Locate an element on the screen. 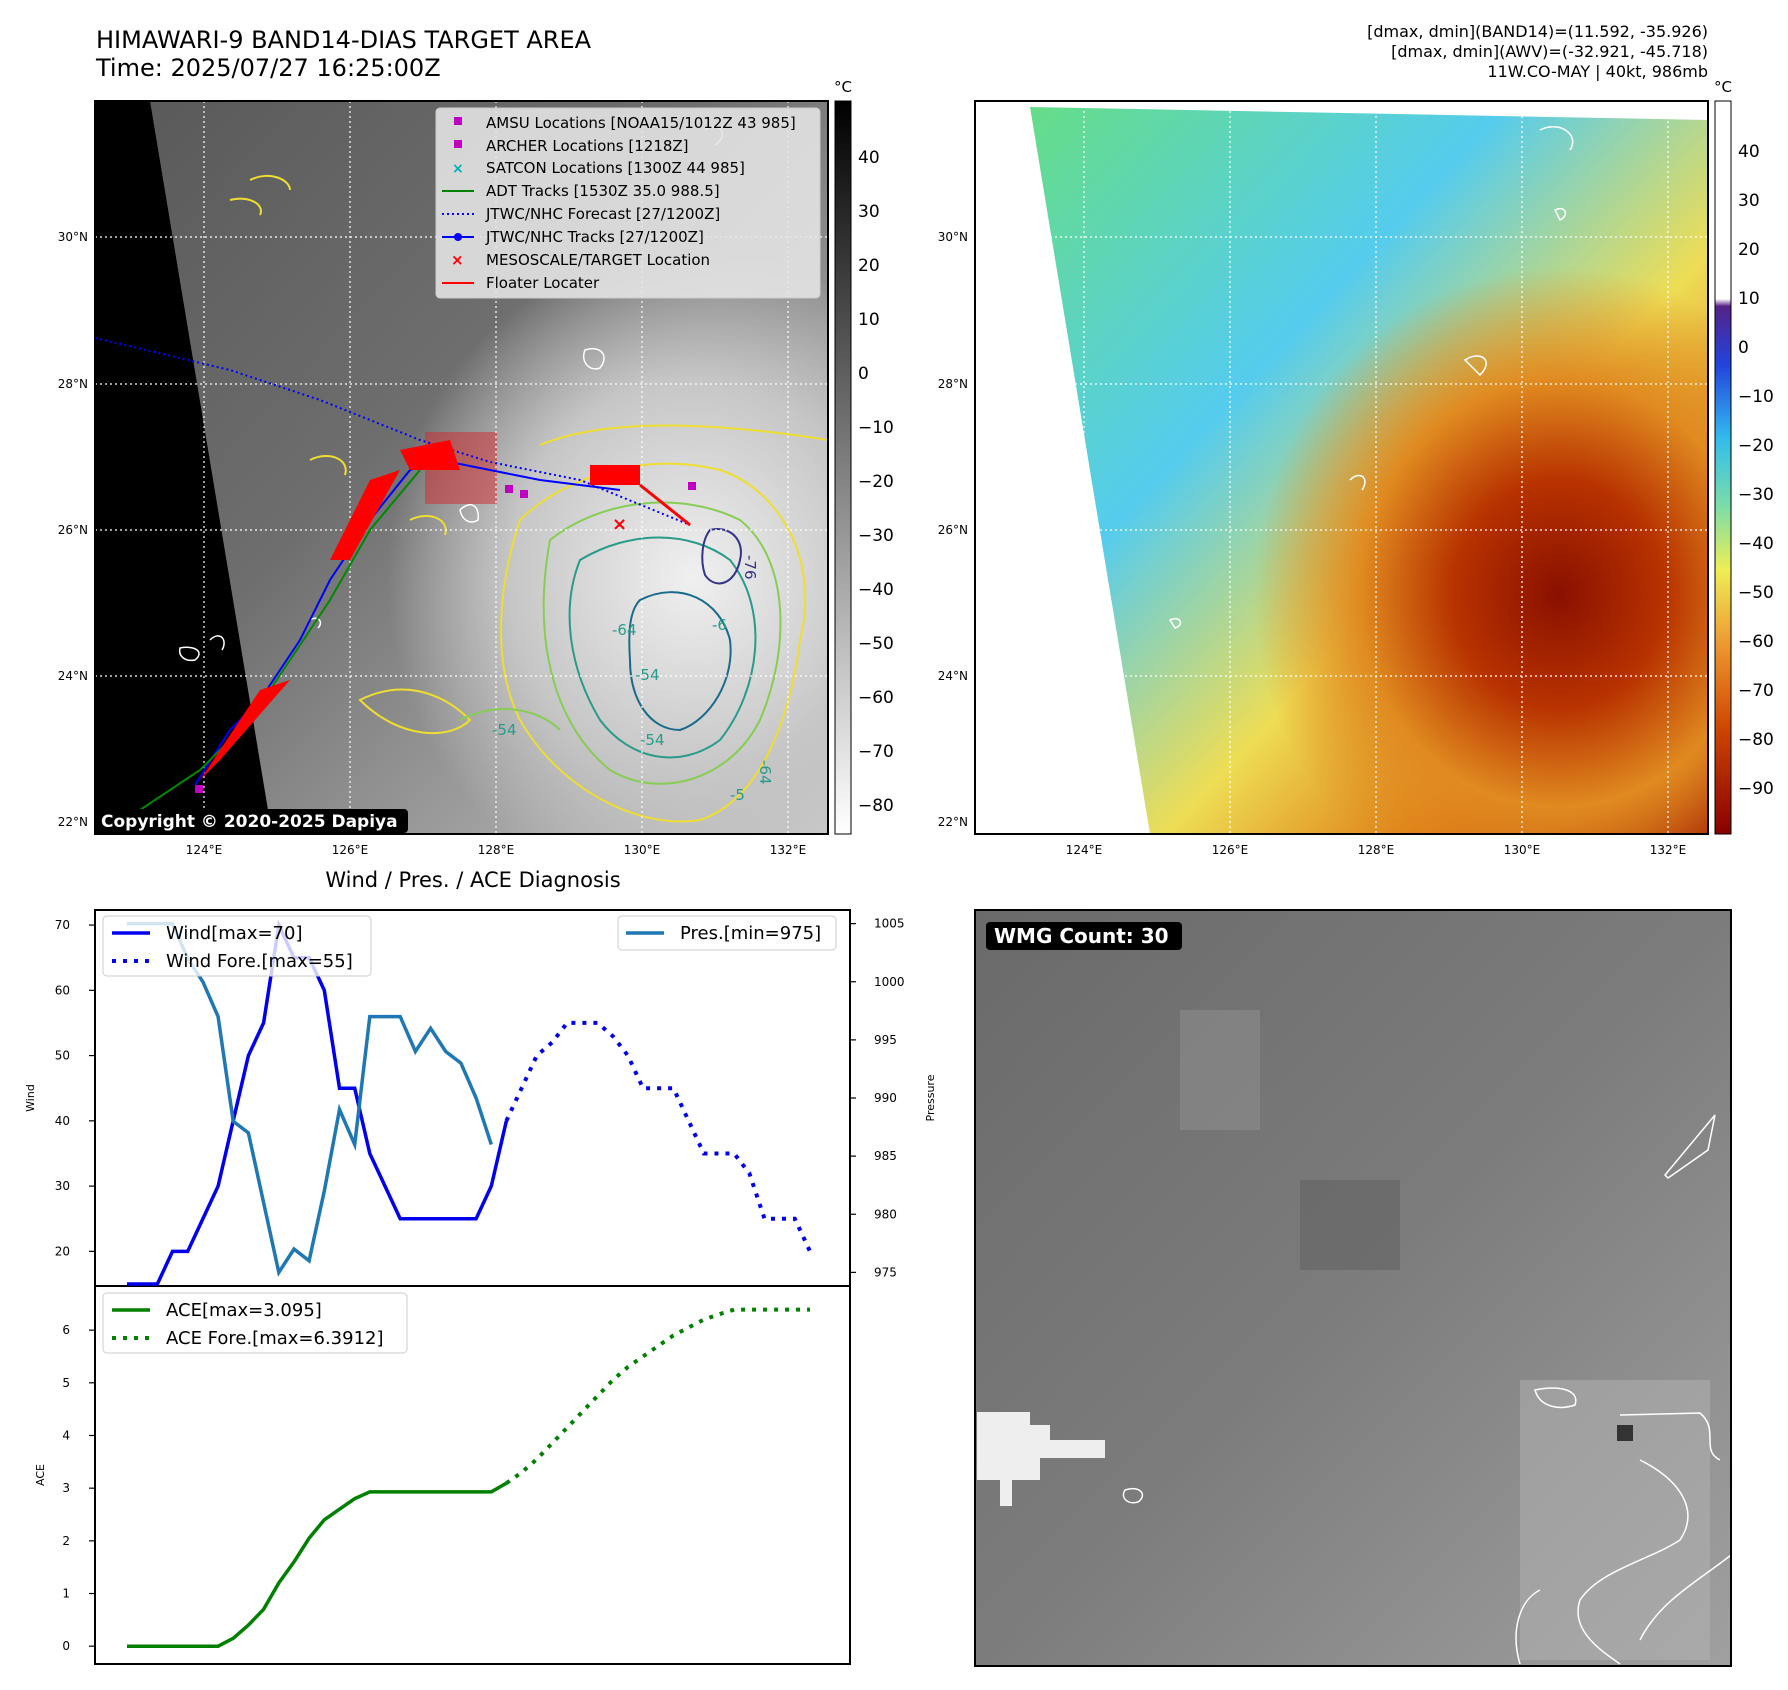 The height and width of the screenshot is (1690, 1788). legend-ace-label: ACE[max=3.095] is located at coordinates (244, 1310).